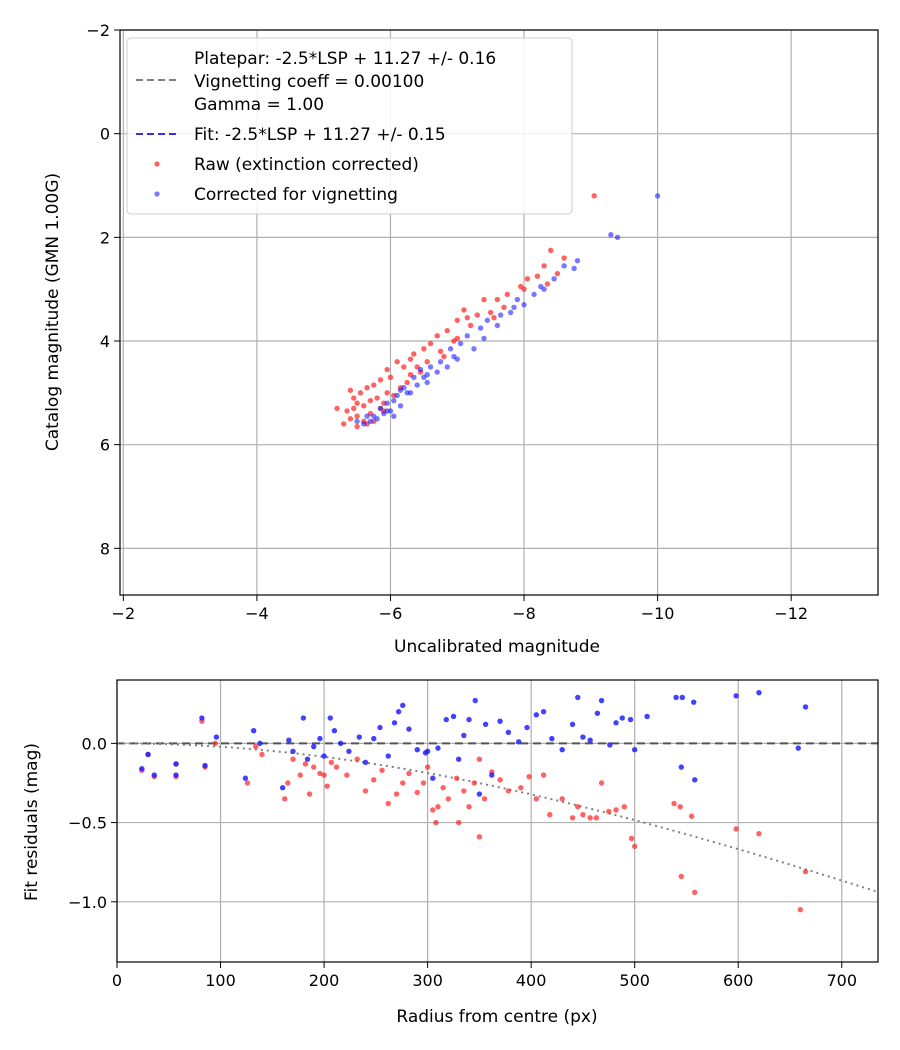 The width and height of the screenshot is (900, 1050). What do you see at coordinates (496, 1017) in the screenshot?
I see `residuals-x-axis-label: Radius from centre (px)` at bounding box center [496, 1017].